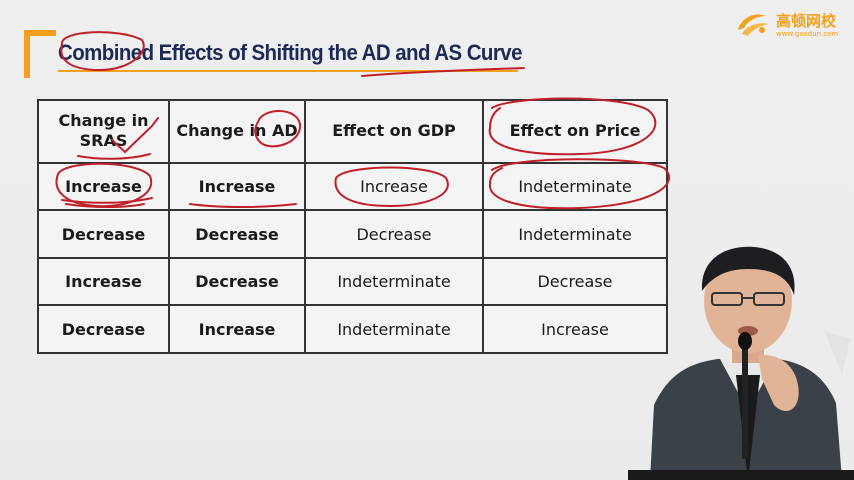 This screenshot has height=480, width=854. What do you see at coordinates (40, 54) in the screenshot?
I see `title-bracket-decoration` at bounding box center [40, 54].